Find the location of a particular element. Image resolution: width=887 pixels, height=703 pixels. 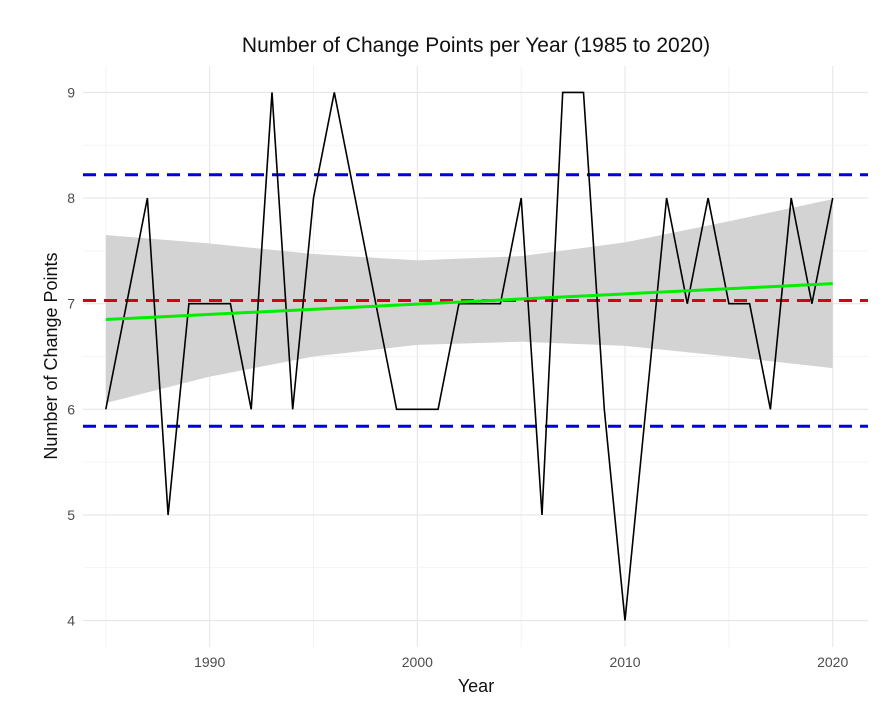

x-axis-title: Year is located at coordinates (476, 686).